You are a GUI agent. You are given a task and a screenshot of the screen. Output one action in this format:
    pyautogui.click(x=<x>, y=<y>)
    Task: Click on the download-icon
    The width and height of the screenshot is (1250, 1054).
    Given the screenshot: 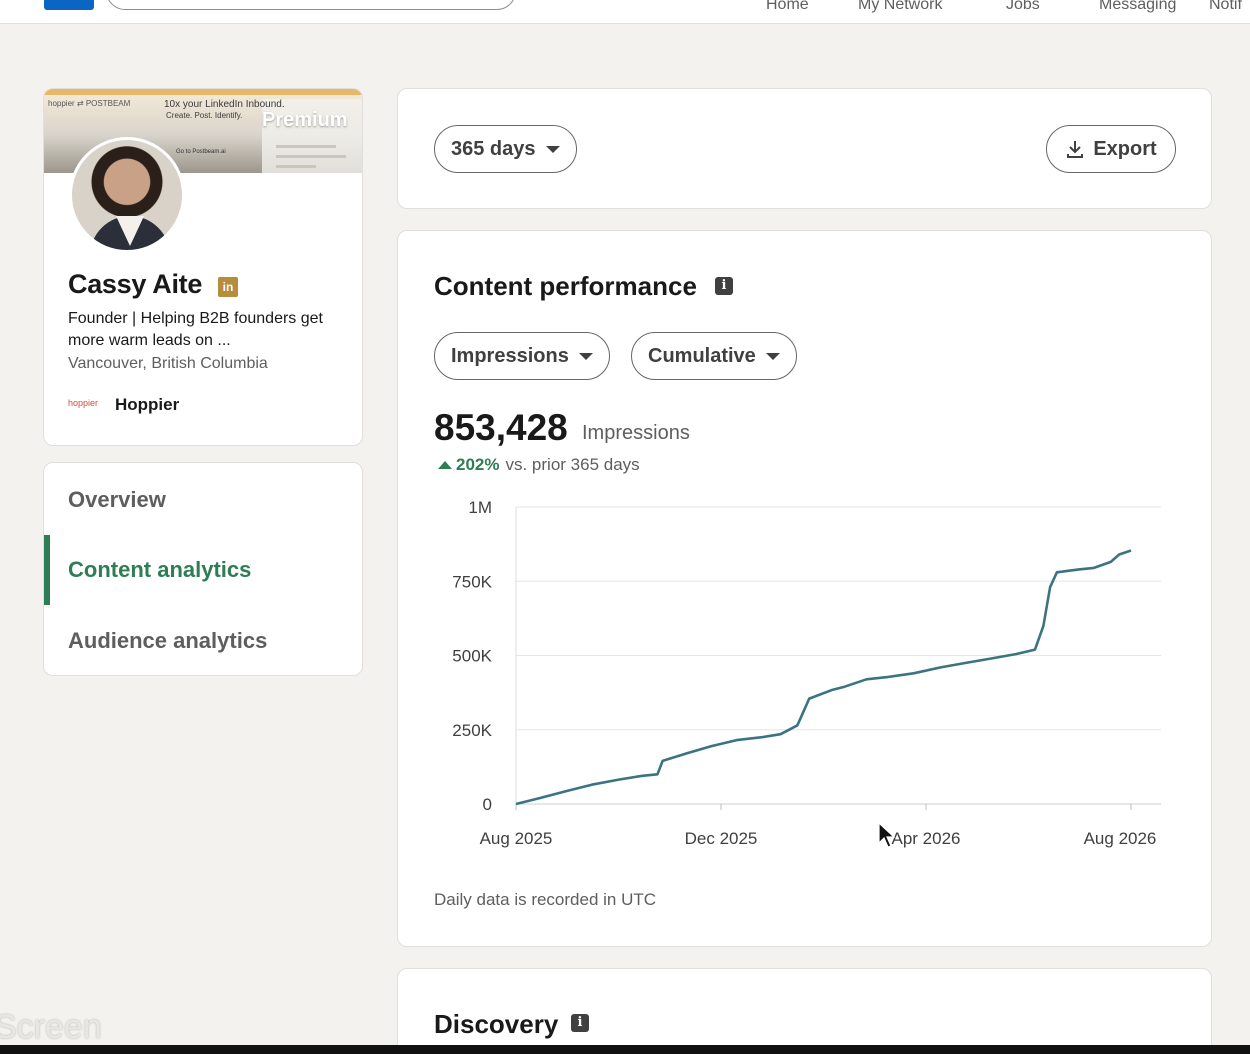 What is the action you would take?
    pyautogui.click(x=1075, y=149)
    